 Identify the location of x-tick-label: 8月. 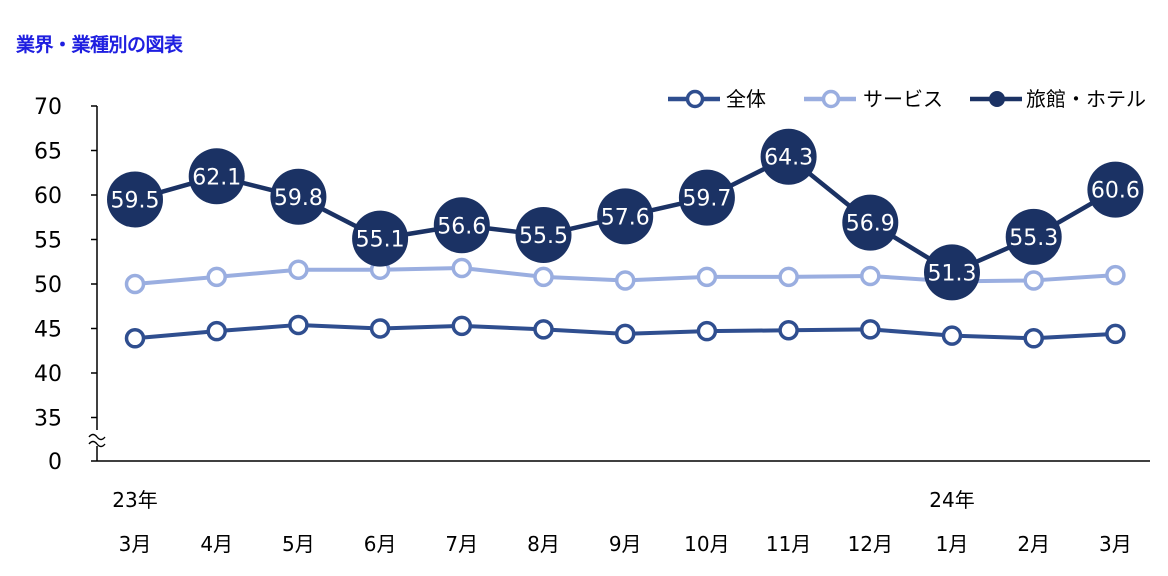
(543, 544).